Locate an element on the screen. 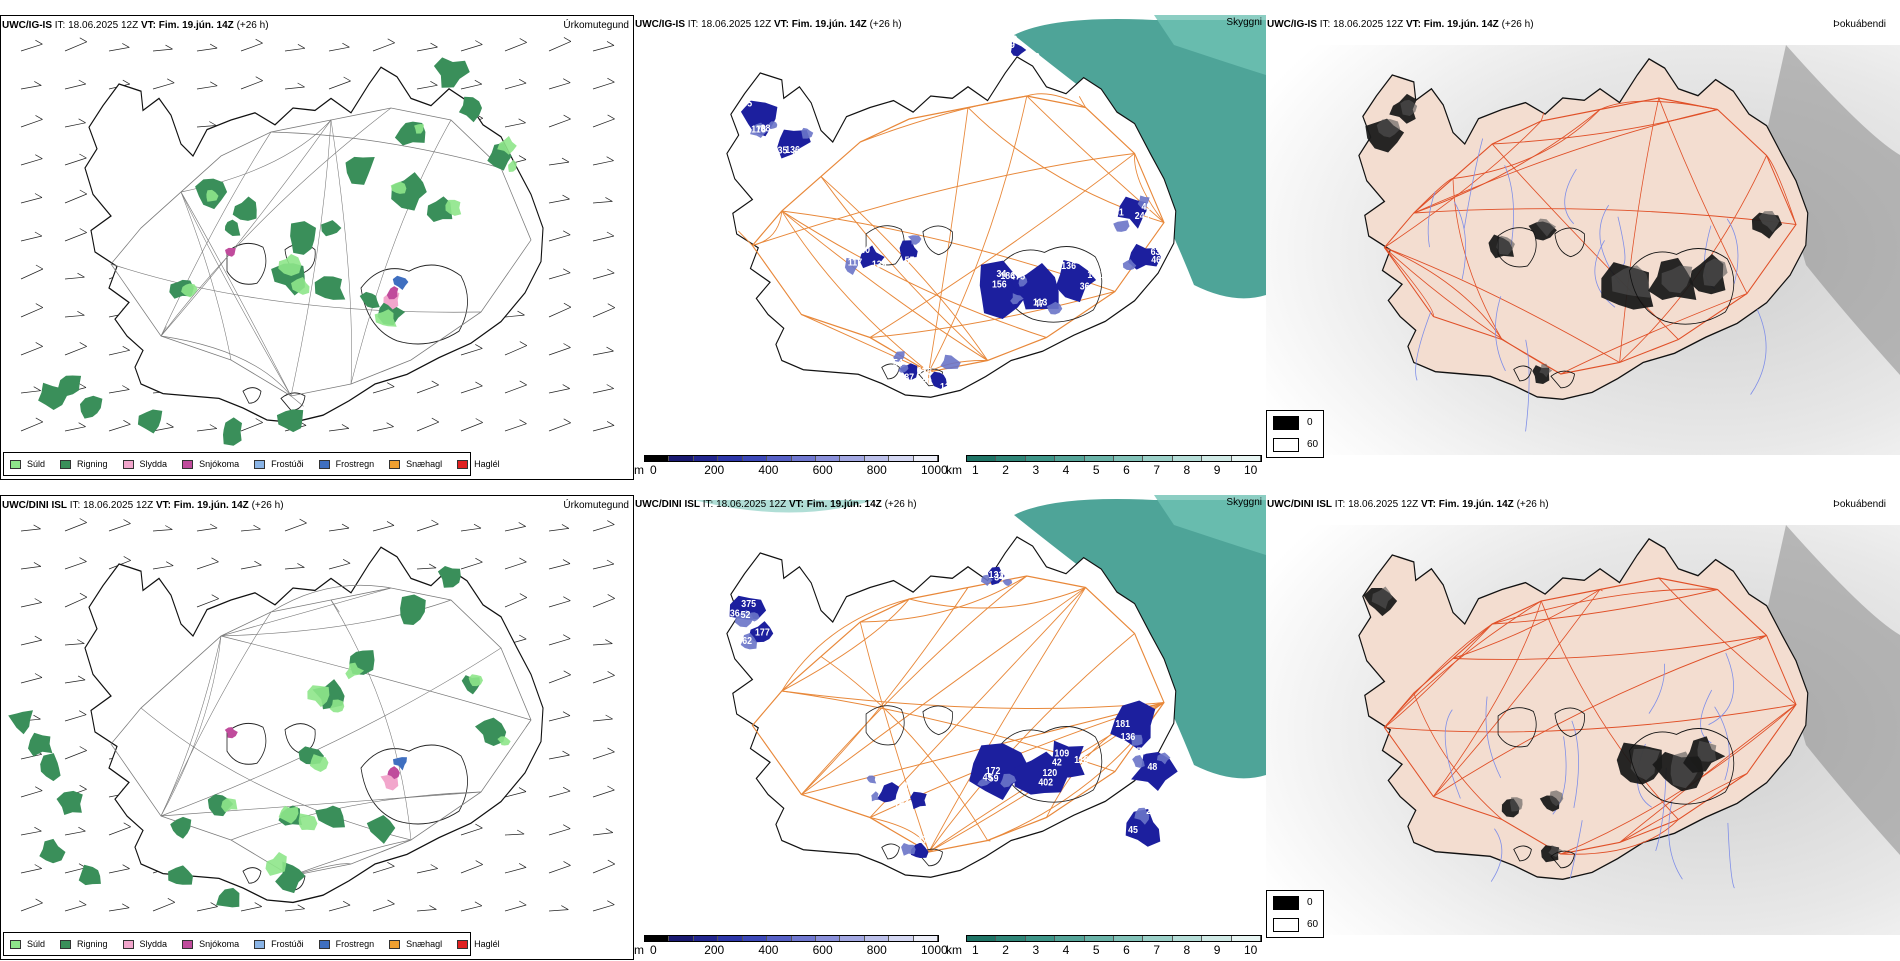 Image resolution: width=1900 pixels, height=961 pixels. cloud-base-value: 117 is located at coordinates (855, 263).